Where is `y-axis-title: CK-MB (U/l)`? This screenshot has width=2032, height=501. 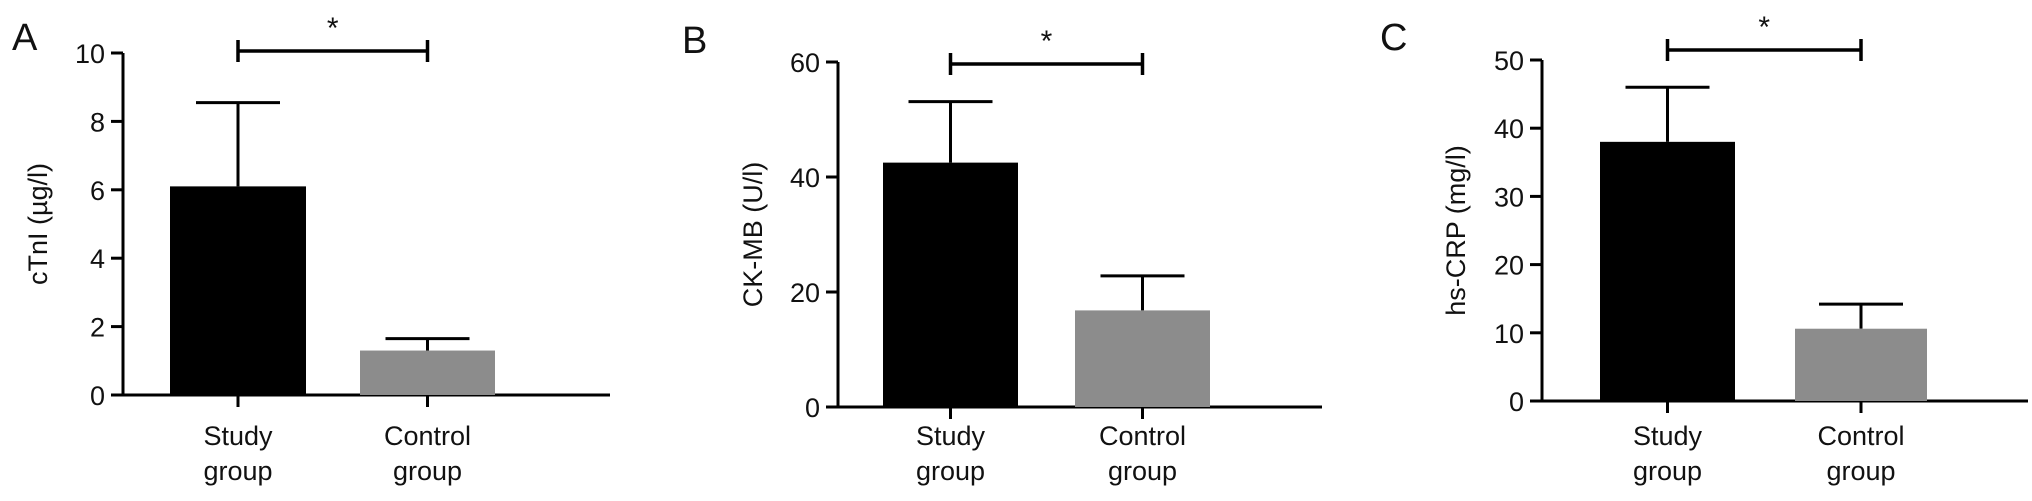 y-axis-title: CK-MB (U/l) is located at coordinates (753, 234).